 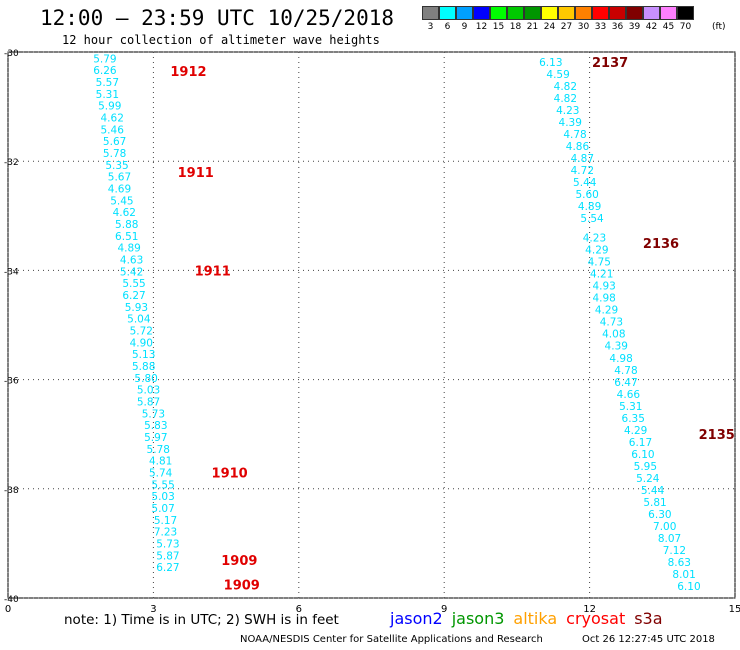 I want to click on data-point: 4.87, so click(x=582, y=159).